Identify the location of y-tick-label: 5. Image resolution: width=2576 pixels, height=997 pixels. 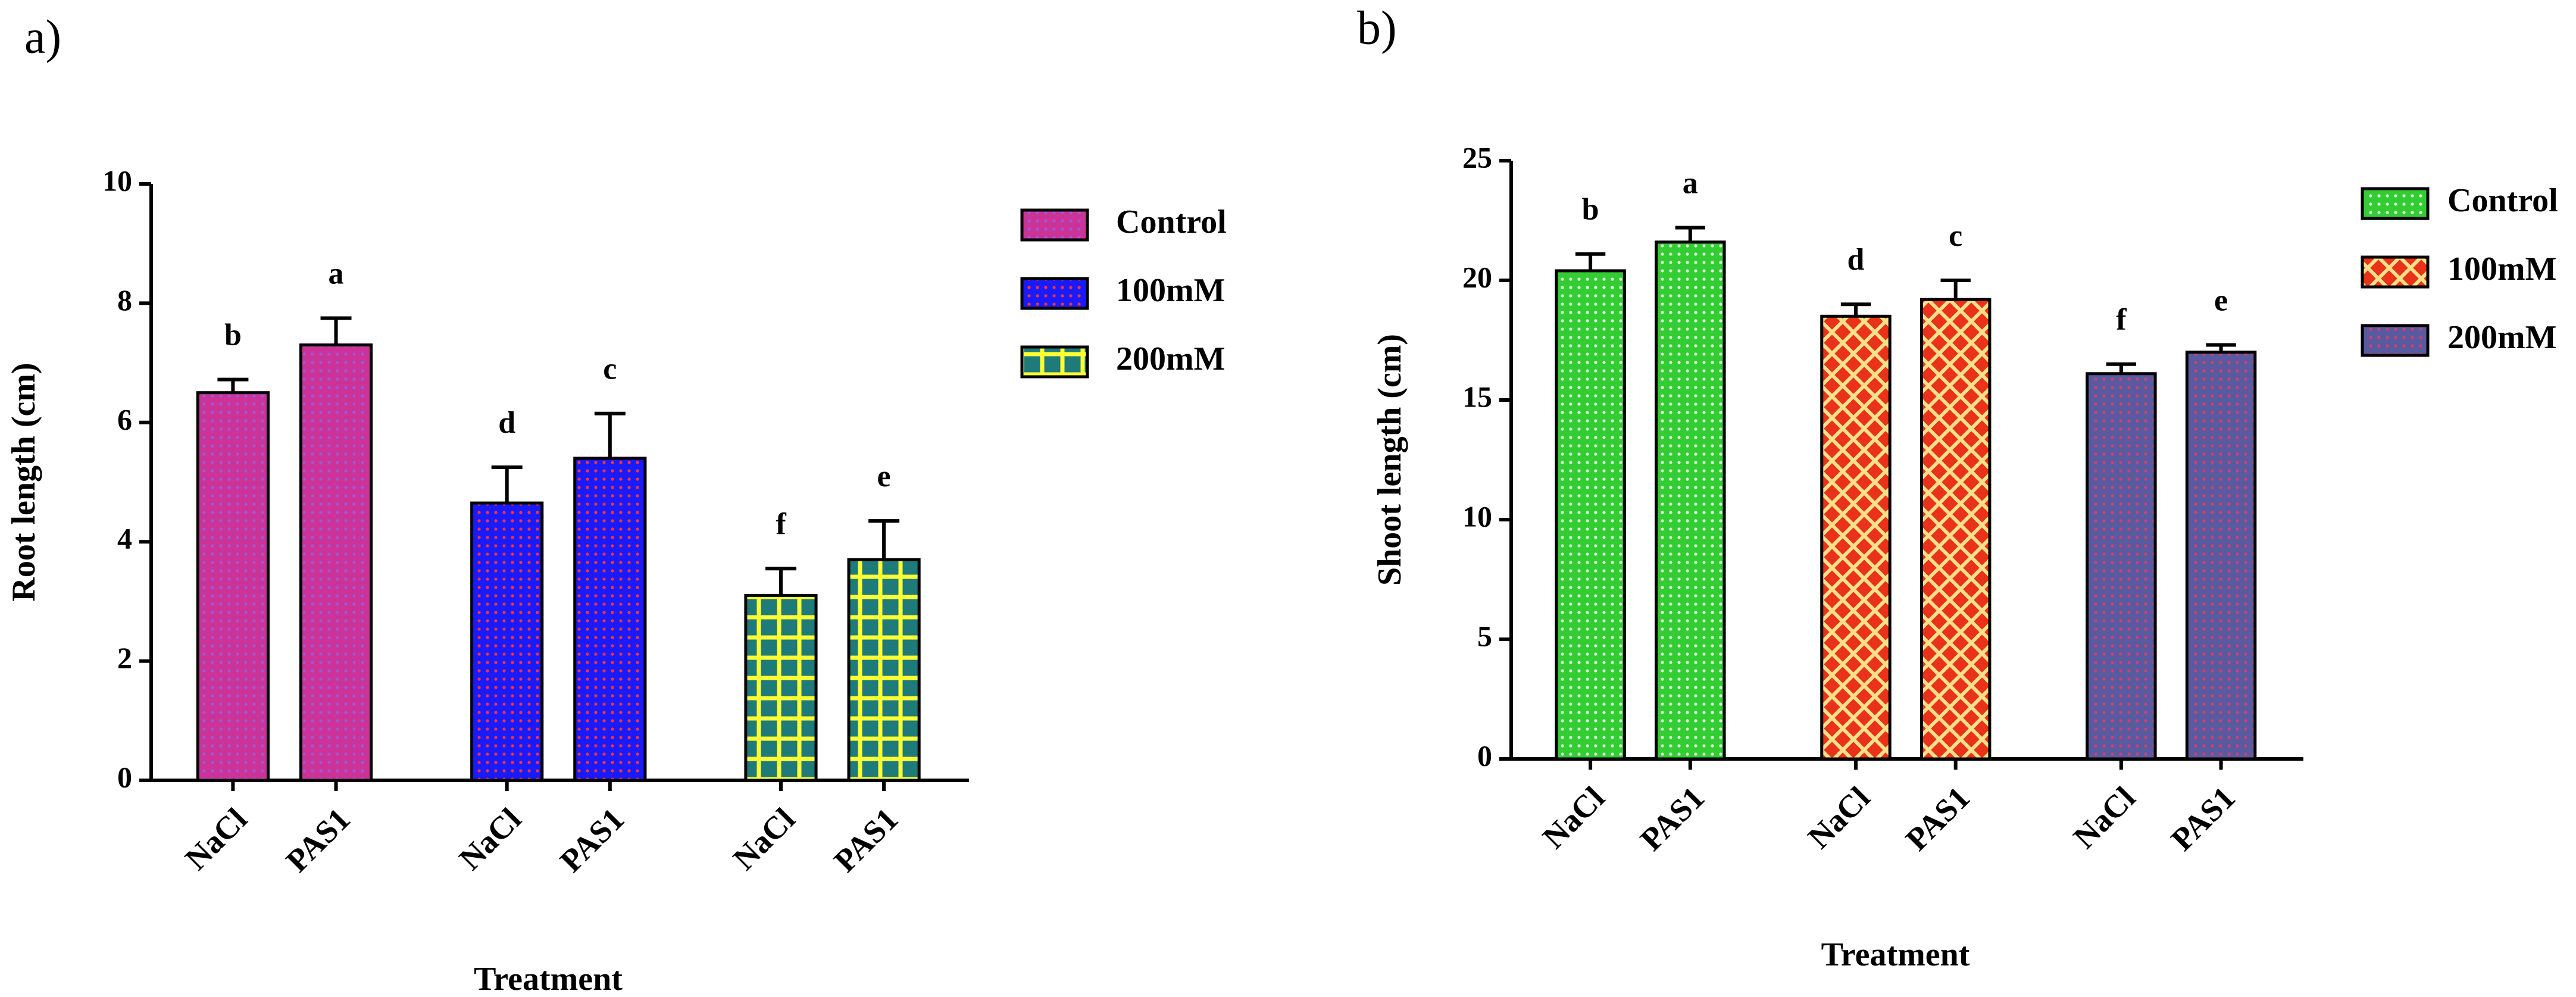
(1484, 636).